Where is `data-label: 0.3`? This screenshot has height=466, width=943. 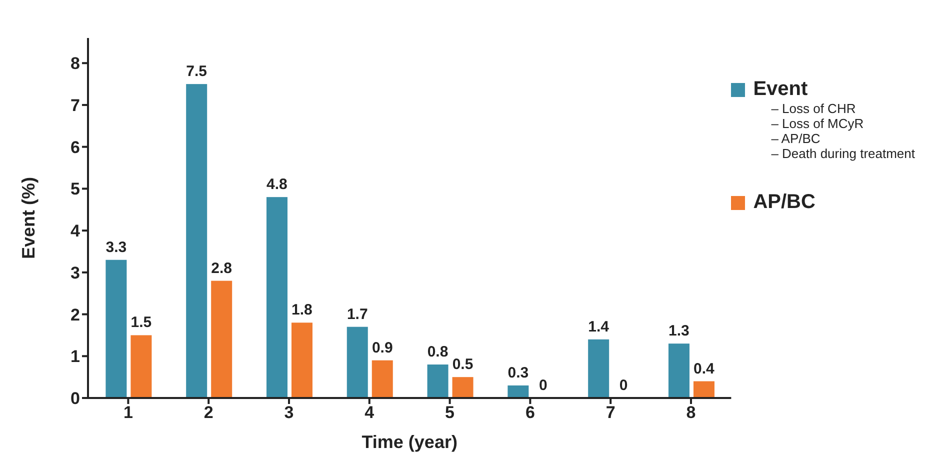 data-label: 0.3 is located at coordinates (518, 373).